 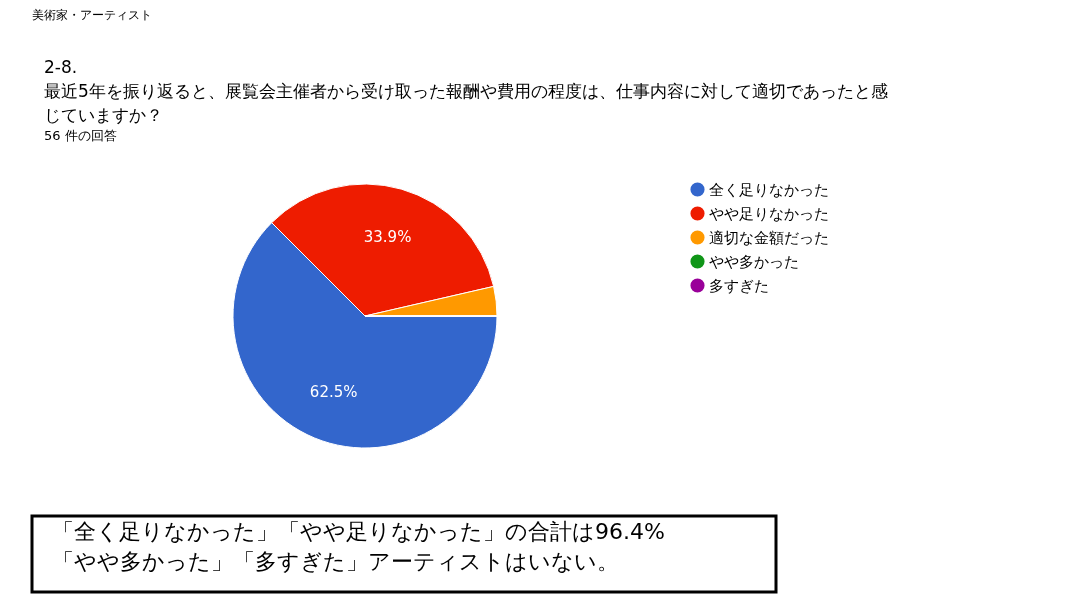 What do you see at coordinates (769, 213) in the screenshot?
I see `legend-label: やや足りなかった` at bounding box center [769, 213].